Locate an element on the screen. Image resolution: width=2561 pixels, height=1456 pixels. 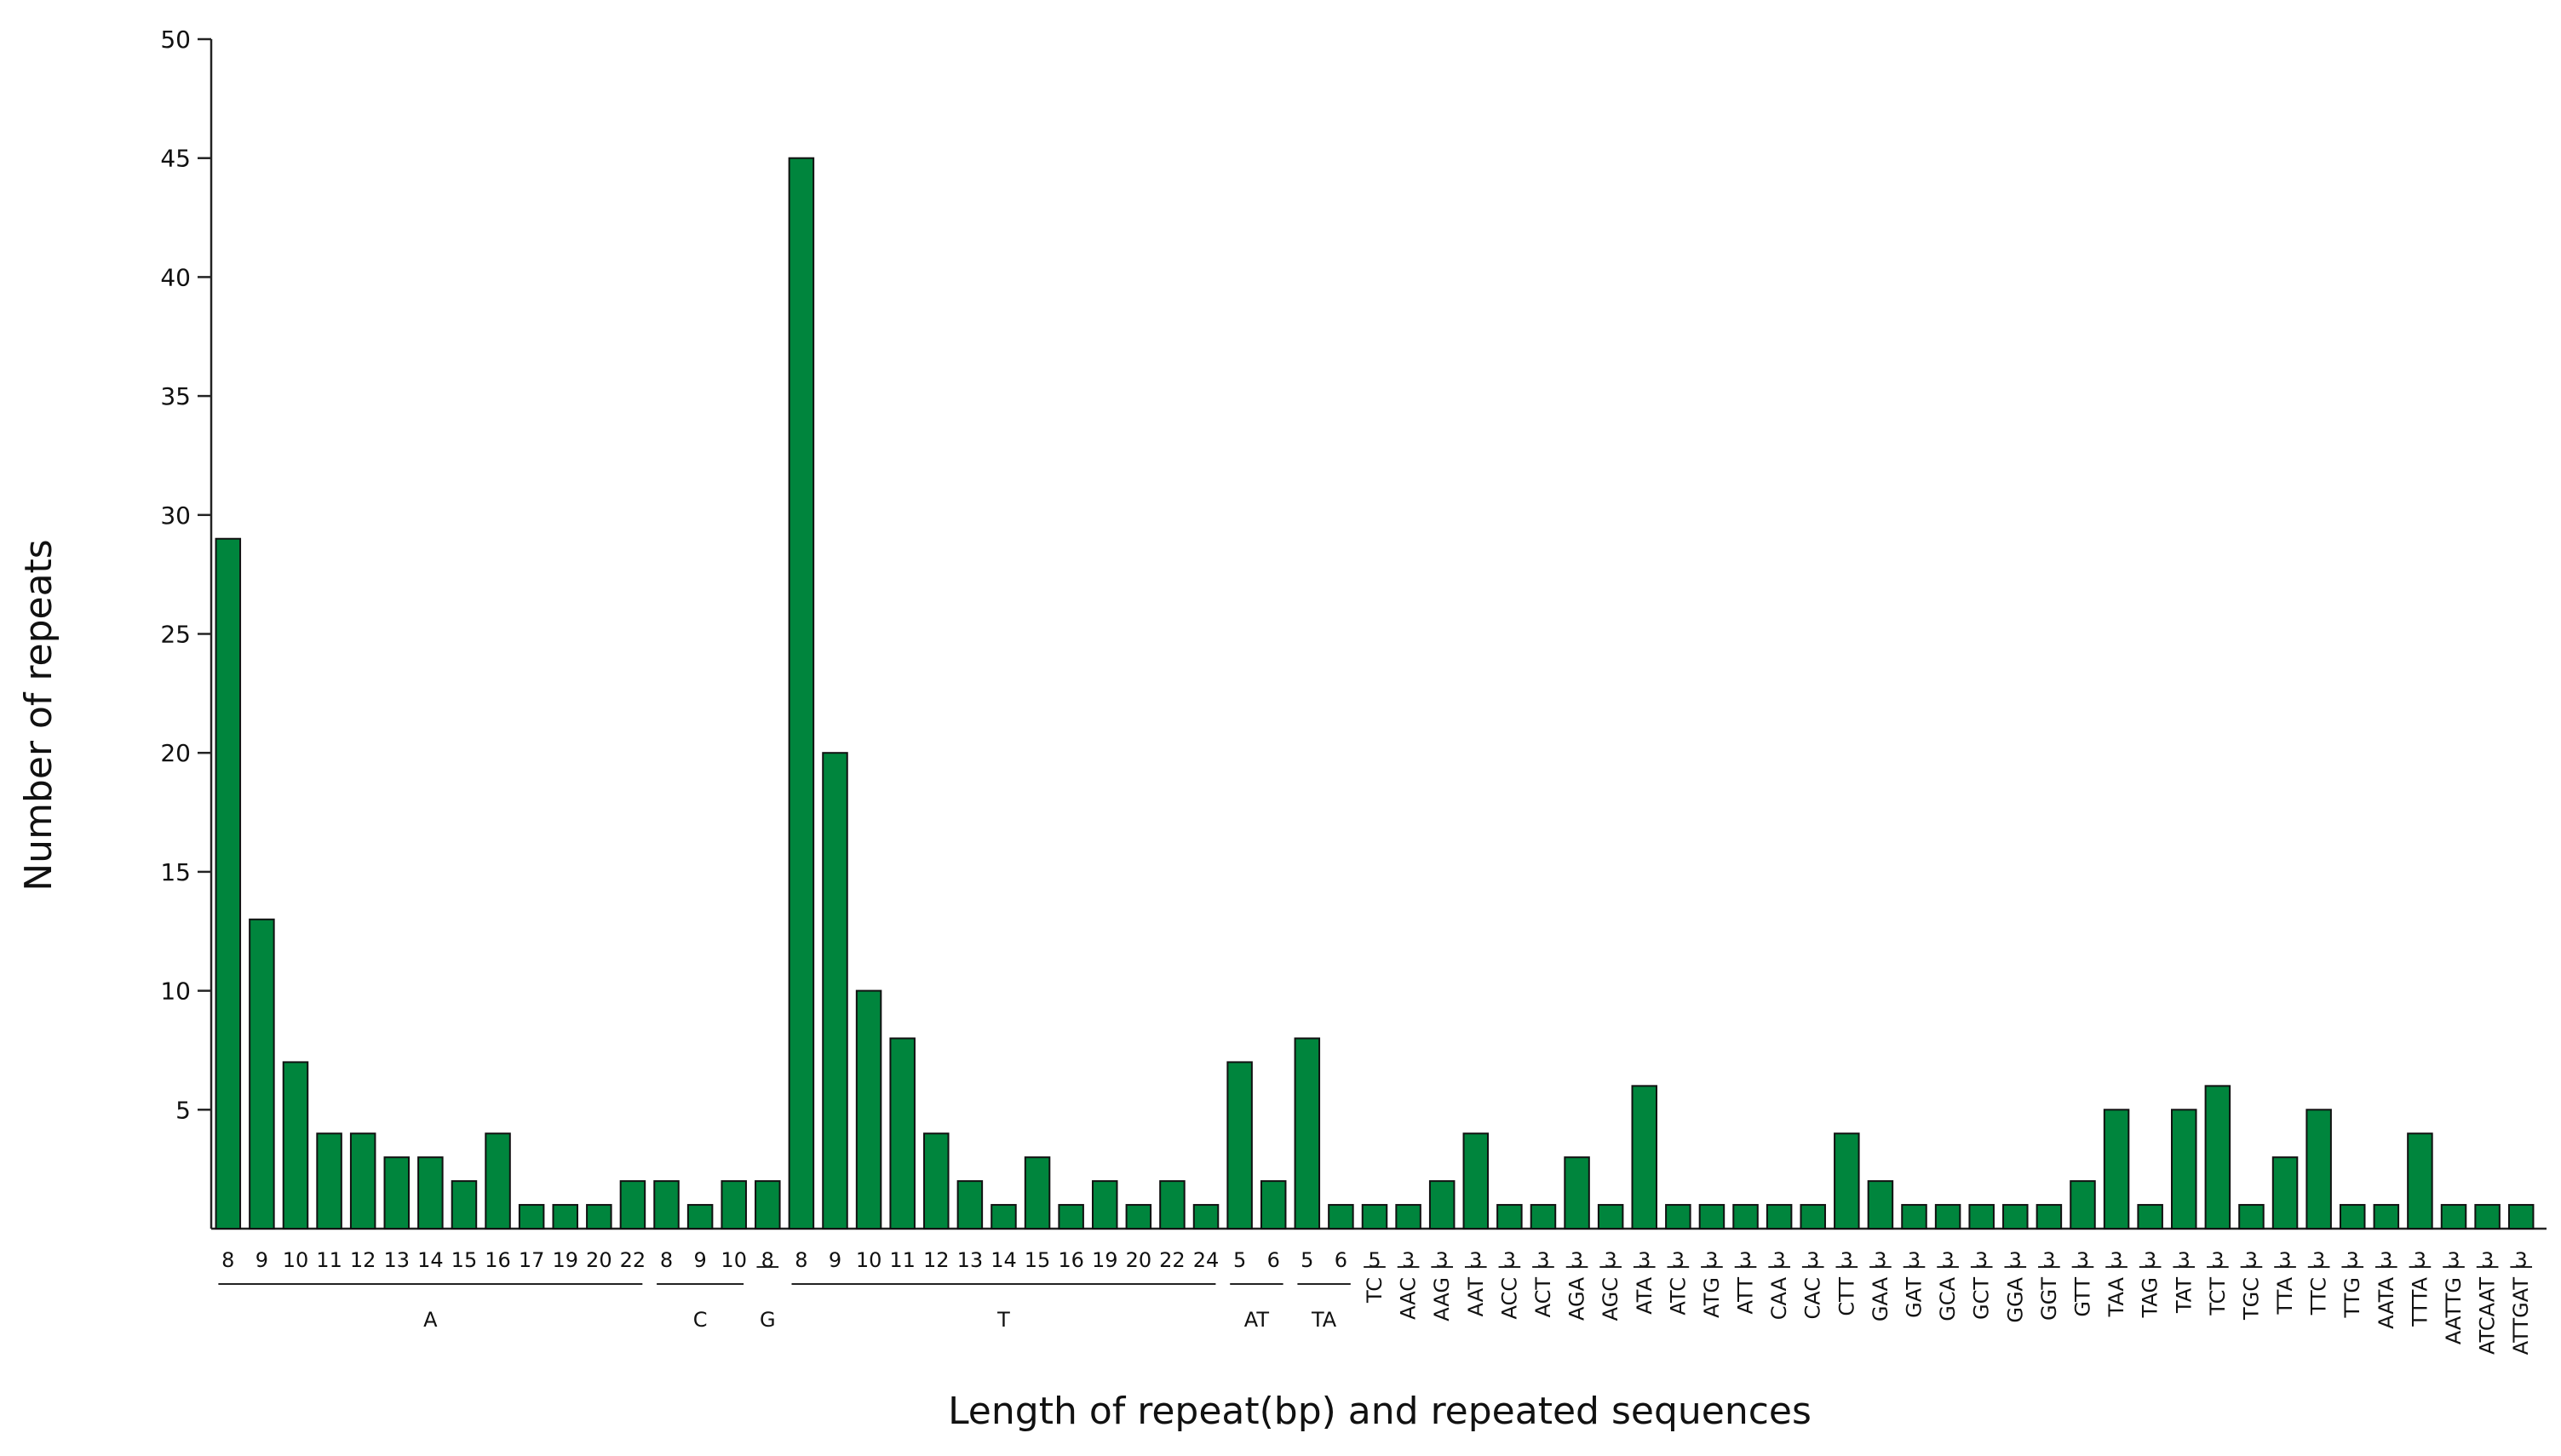
group-label: GTT is located at coordinates (2082, 1297).